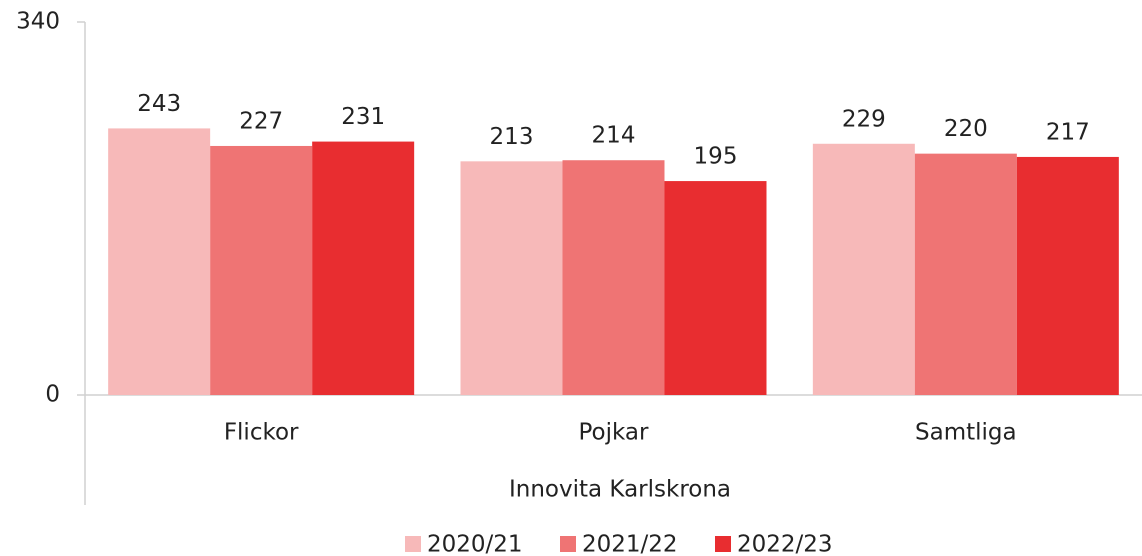  Describe the element at coordinates (614, 433) in the screenshot. I see `x-tick-label: Pojkar` at that location.